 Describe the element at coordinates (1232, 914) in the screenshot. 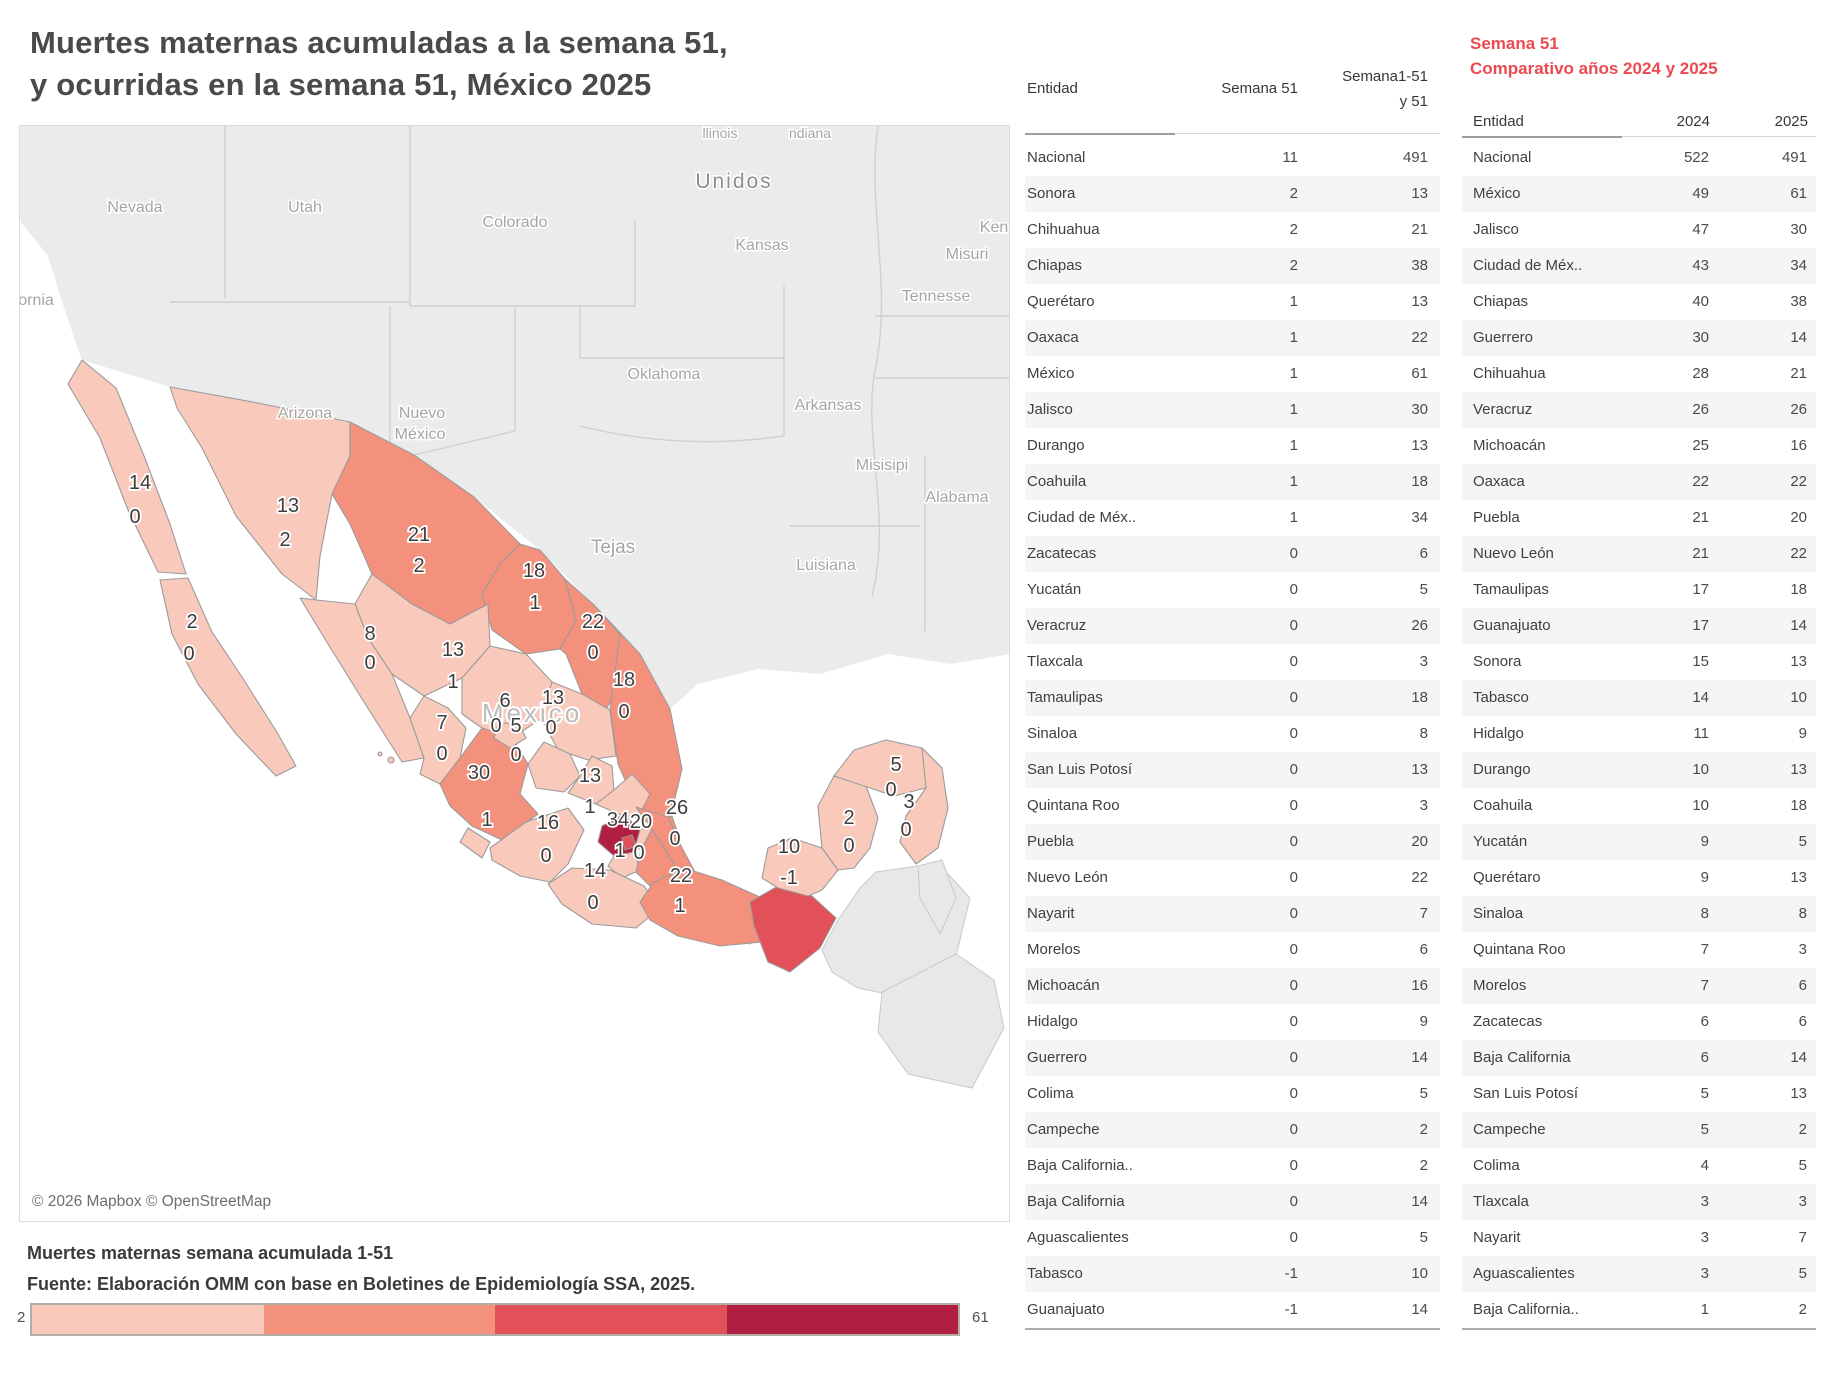

I see `table-row-nayarit: Nayarit 0 7` at that location.